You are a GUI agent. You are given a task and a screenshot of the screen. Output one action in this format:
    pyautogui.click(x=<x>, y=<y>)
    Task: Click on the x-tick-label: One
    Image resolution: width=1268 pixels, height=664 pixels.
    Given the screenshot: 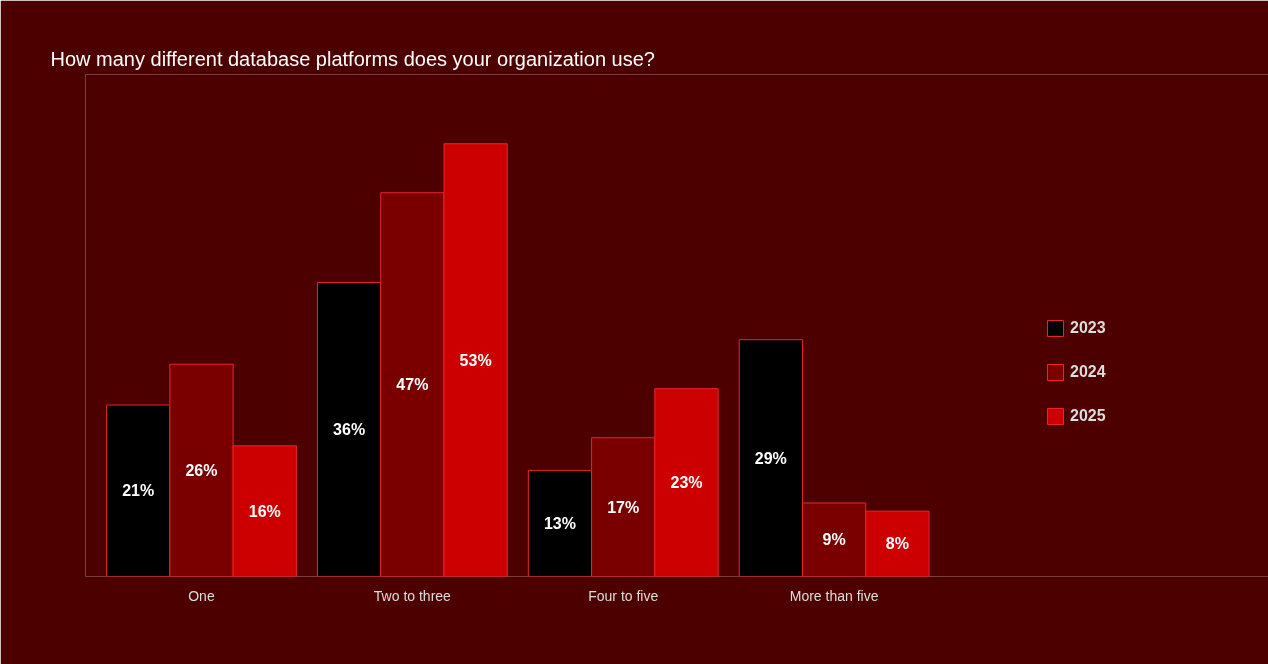 What is the action you would take?
    pyautogui.click(x=201, y=595)
    